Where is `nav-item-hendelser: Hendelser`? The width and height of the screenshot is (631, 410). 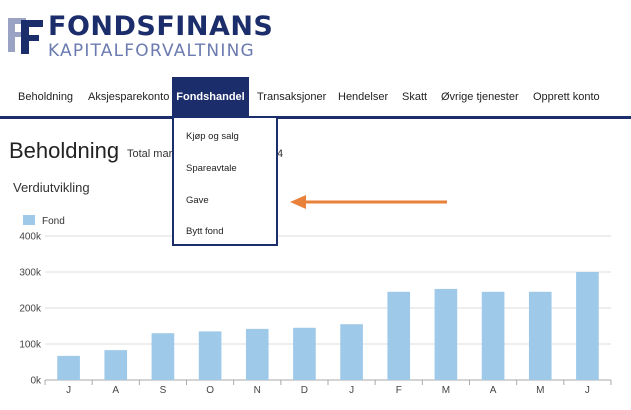
nav-item-hendelser: Hendelser is located at coordinates (363, 97).